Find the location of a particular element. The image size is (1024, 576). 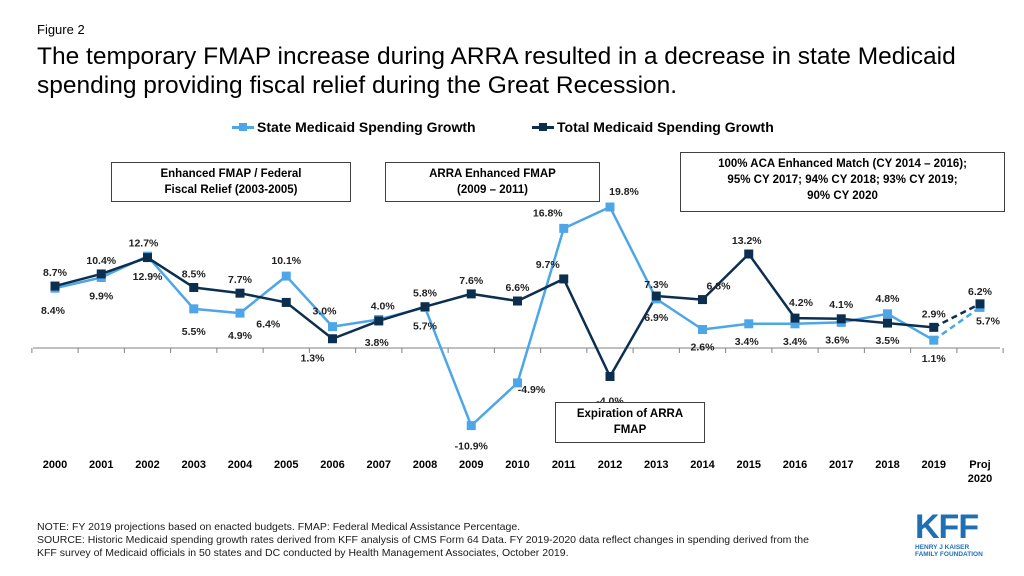

data-label-state: 19.8% is located at coordinates (624, 192).